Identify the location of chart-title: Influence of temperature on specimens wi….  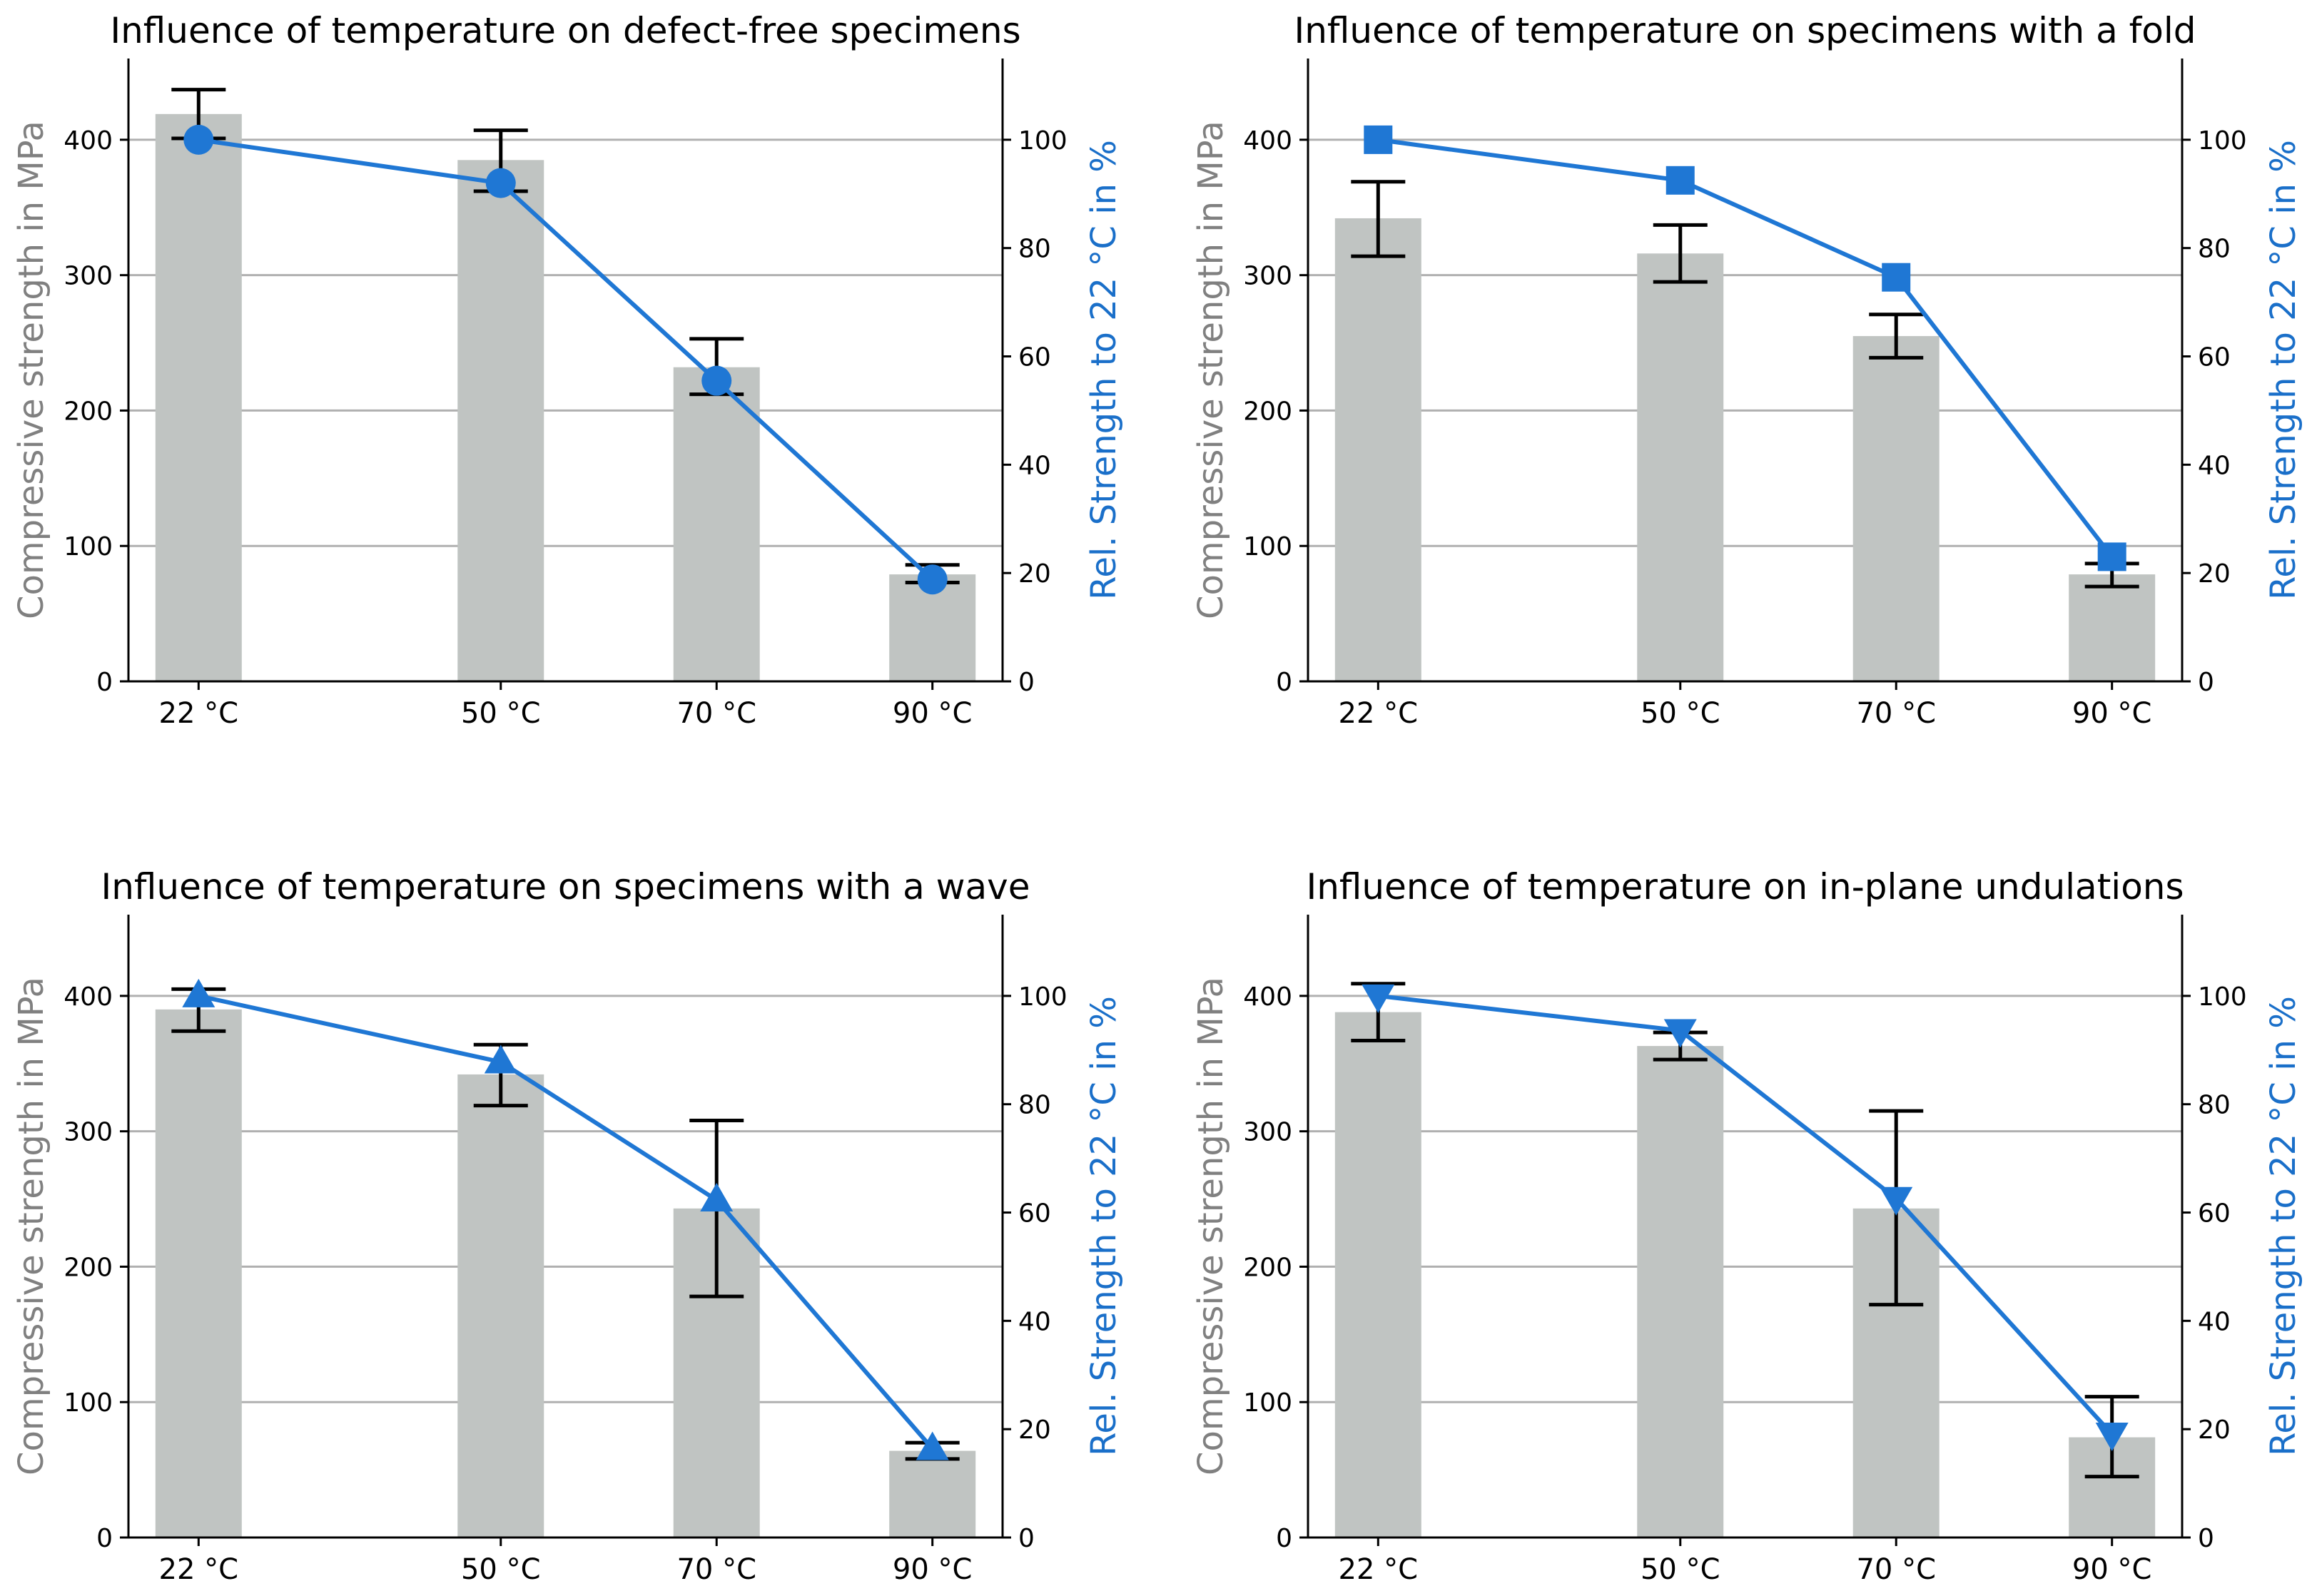
(565, 887).